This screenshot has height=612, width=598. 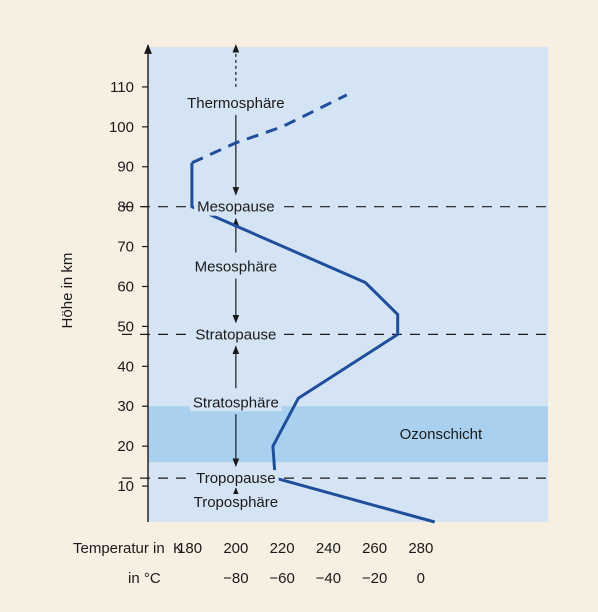 What do you see at coordinates (269, 129) in the screenshot?
I see `curve-series-dashed` at bounding box center [269, 129].